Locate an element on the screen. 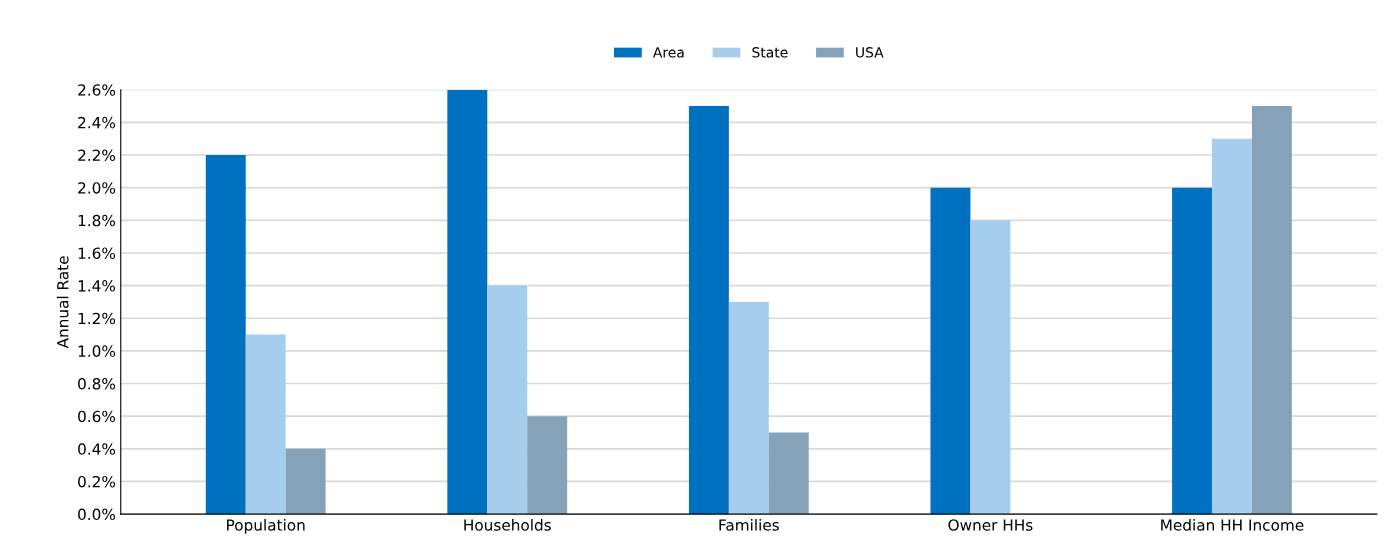 The height and width of the screenshot is (544, 1388). y-tick-label: 1.8% is located at coordinates (97, 220).